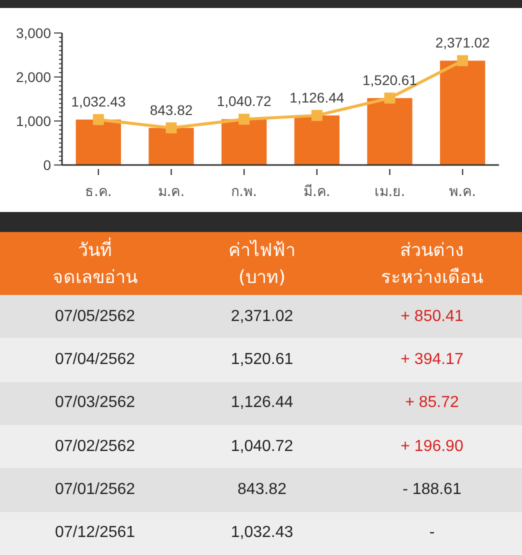 The image size is (522, 555). What do you see at coordinates (262, 317) in the screenshot?
I see `text: 2,371.02` at bounding box center [262, 317].